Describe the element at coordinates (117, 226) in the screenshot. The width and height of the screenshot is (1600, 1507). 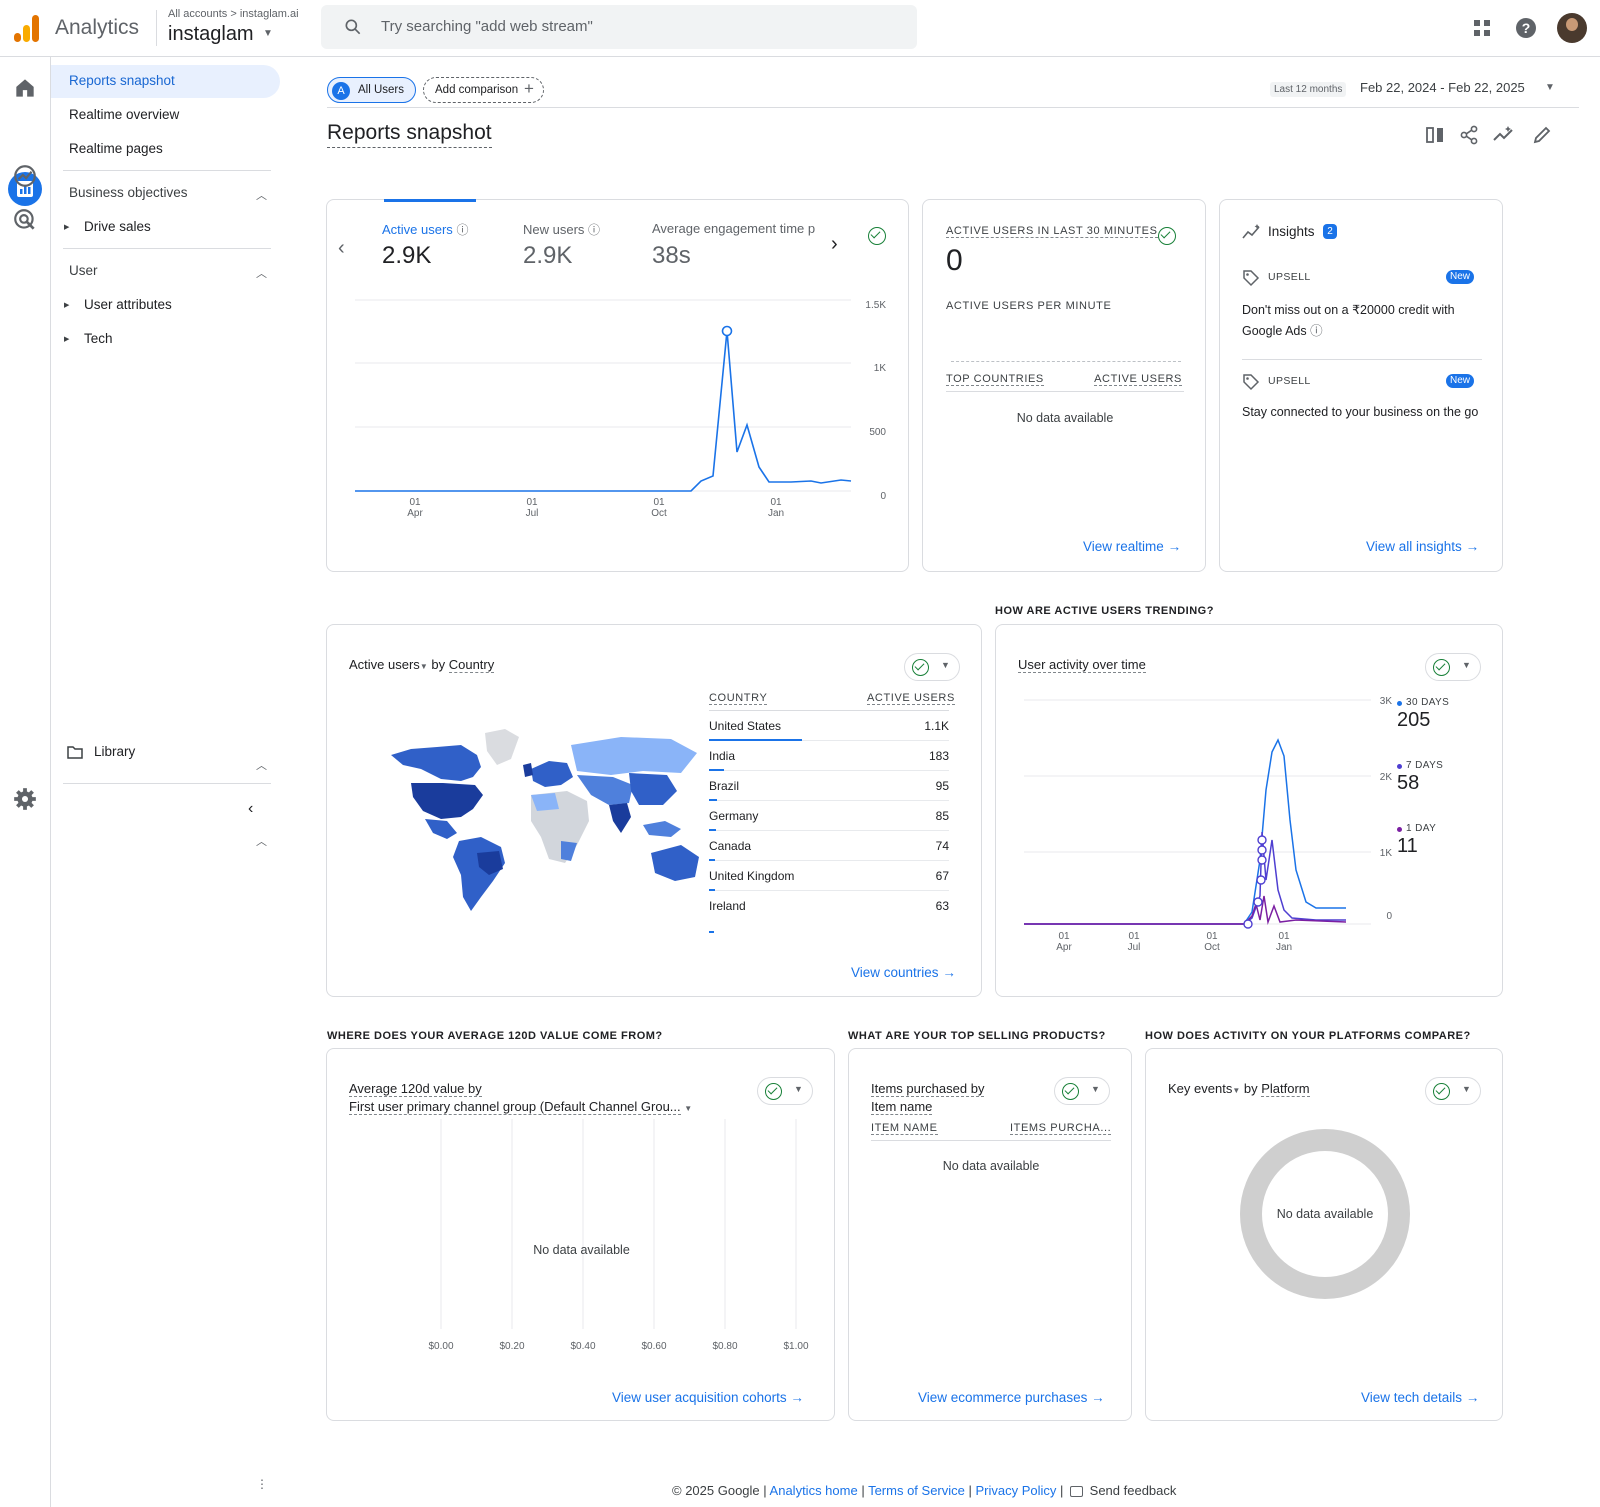
I see `nav-drive-sales: Drive sales` at that location.